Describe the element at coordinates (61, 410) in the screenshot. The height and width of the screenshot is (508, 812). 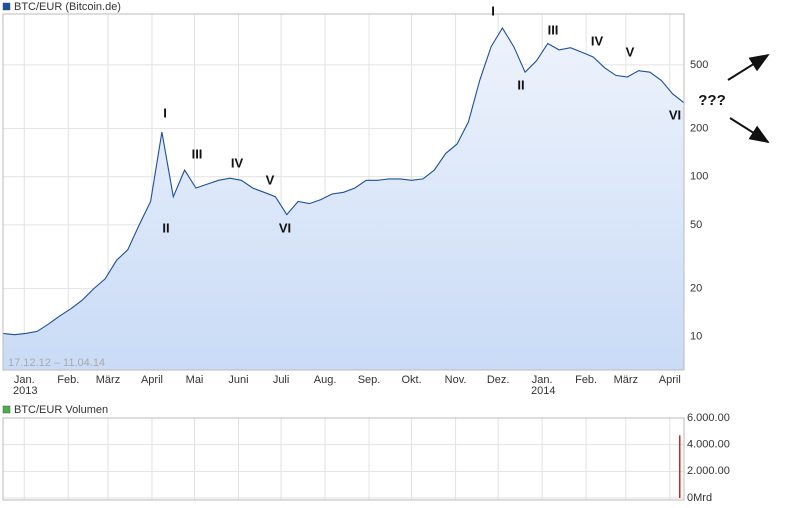
I see `legend-label: BTC/EUR Volumen` at that location.